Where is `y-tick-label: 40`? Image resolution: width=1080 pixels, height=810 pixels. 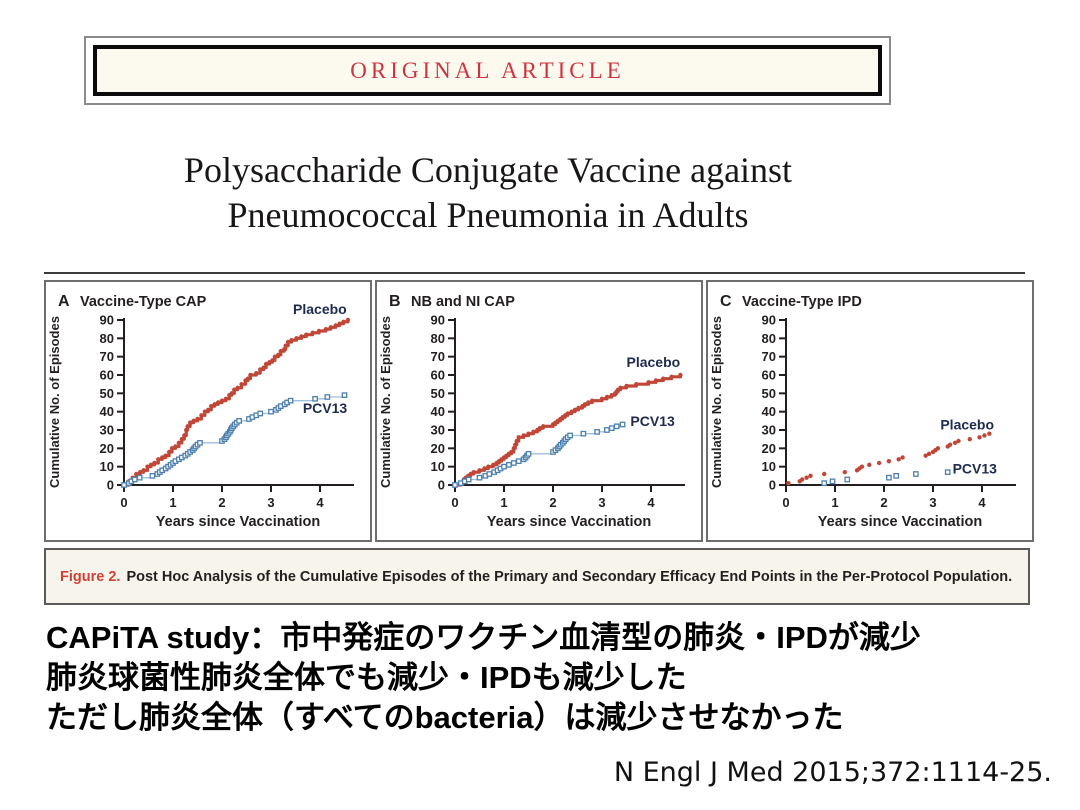
y-tick-label: 40 is located at coordinates (438, 411).